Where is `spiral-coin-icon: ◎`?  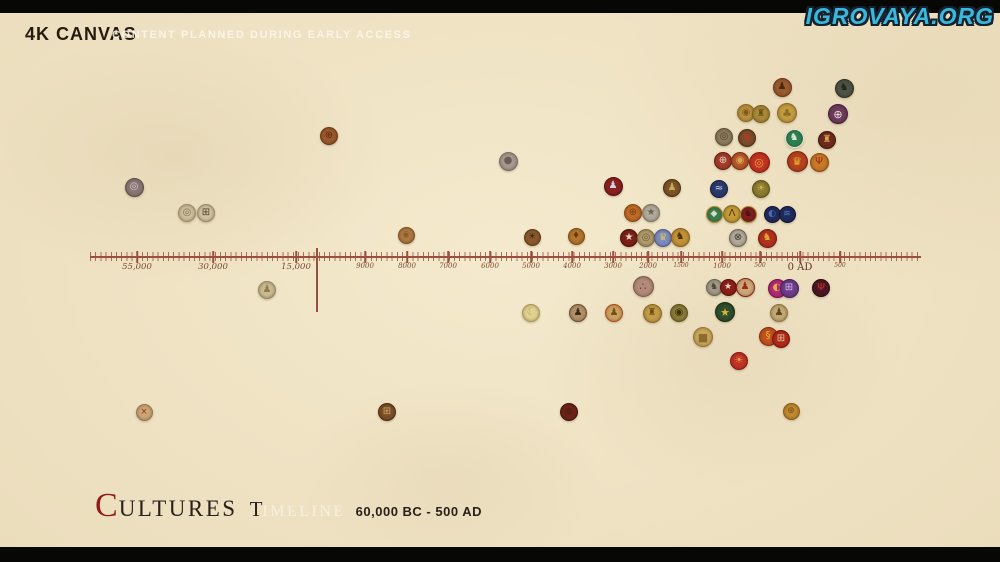
spiral-coin-icon: ◎ is located at coordinates (187, 213).